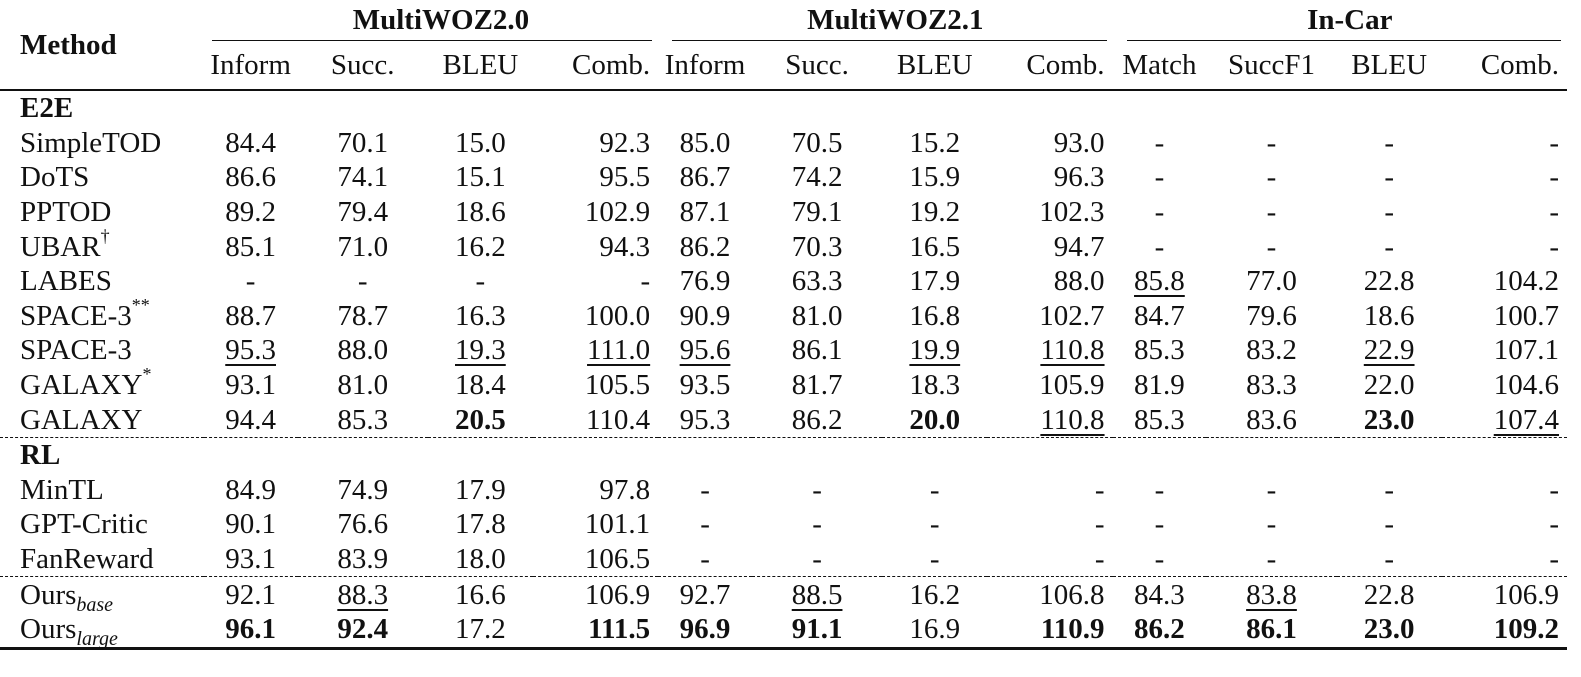 This screenshot has height=677, width=1581. Describe the element at coordinates (935, 177) in the screenshot. I see `value: 15.9` at that location.